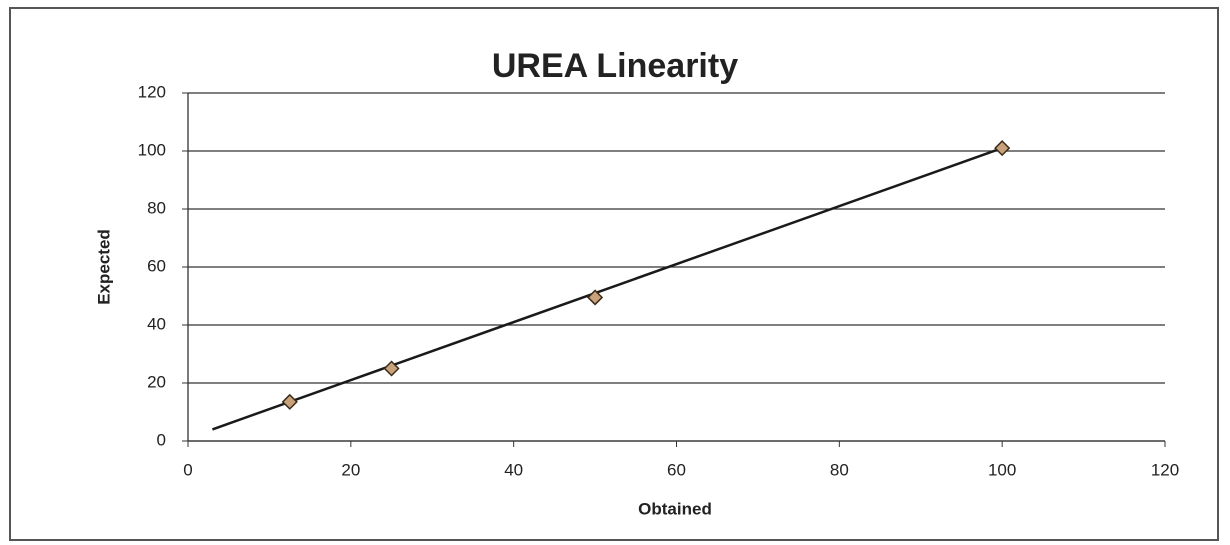 Image resolution: width=1230 pixels, height=545 pixels. Describe the element at coordinates (350, 469) in the screenshot. I see `x-tick-label: 20` at that location.